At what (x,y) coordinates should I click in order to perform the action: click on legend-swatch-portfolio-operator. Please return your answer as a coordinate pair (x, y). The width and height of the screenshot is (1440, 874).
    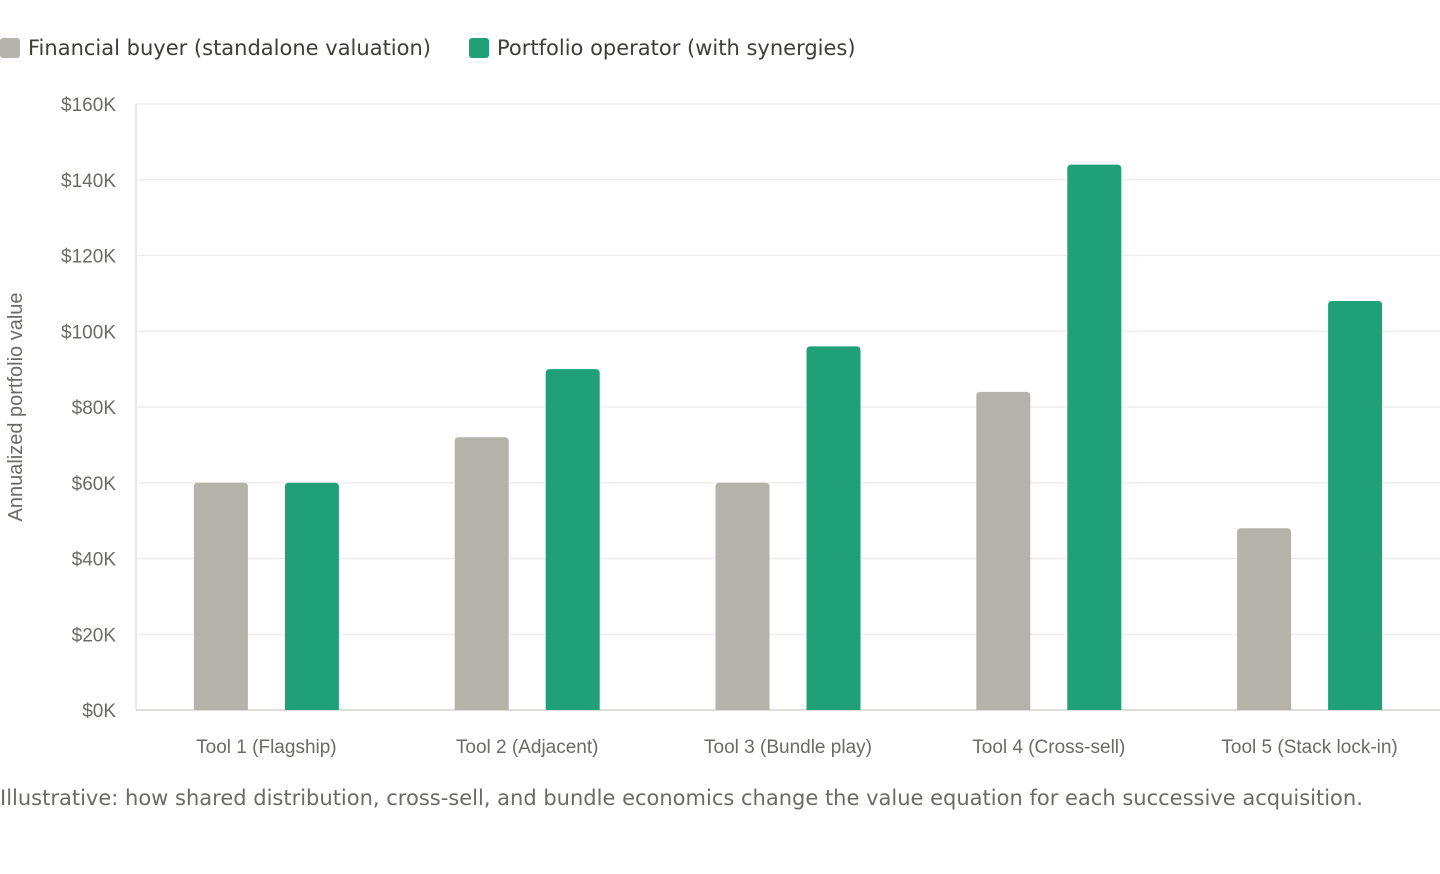
    Looking at the image, I should click on (479, 48).